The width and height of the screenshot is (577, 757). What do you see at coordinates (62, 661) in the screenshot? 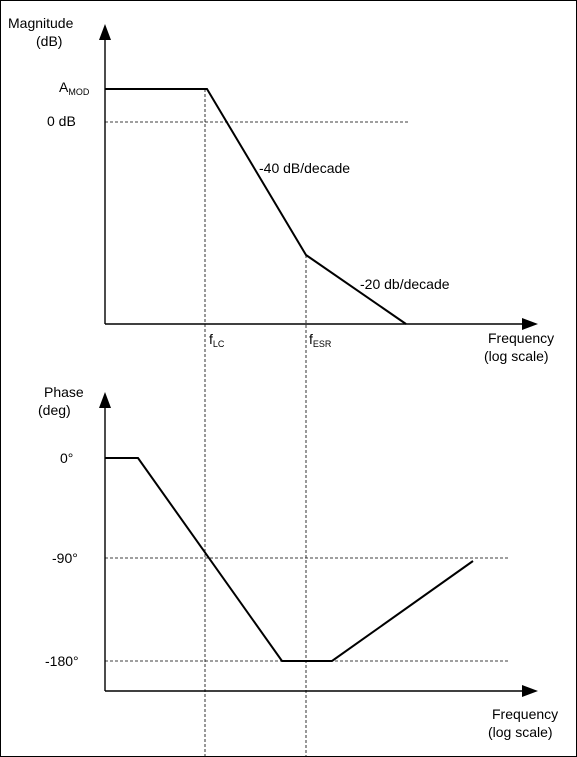
I see `phase-tick-minus-180: -180°` at bounding box center [62, 661].